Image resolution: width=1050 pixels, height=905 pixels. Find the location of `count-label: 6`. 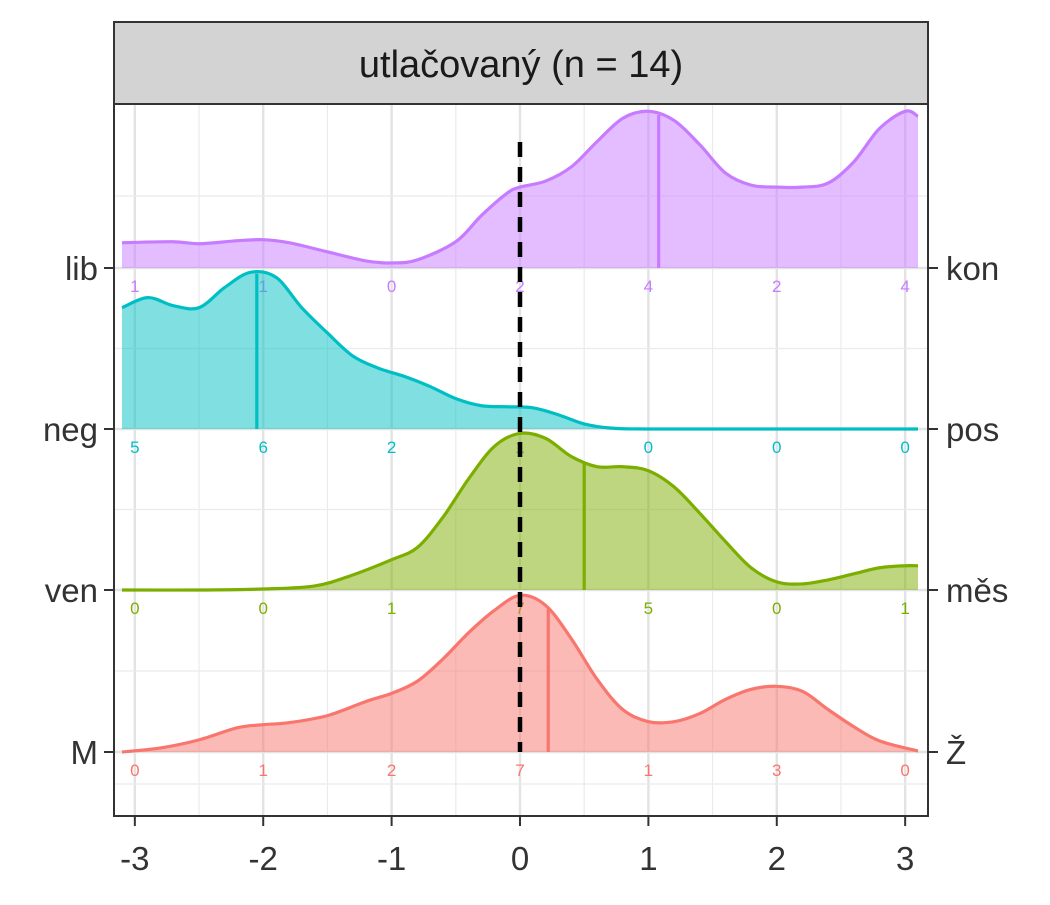

count-label: 6 is located at coordinates (262, 447).